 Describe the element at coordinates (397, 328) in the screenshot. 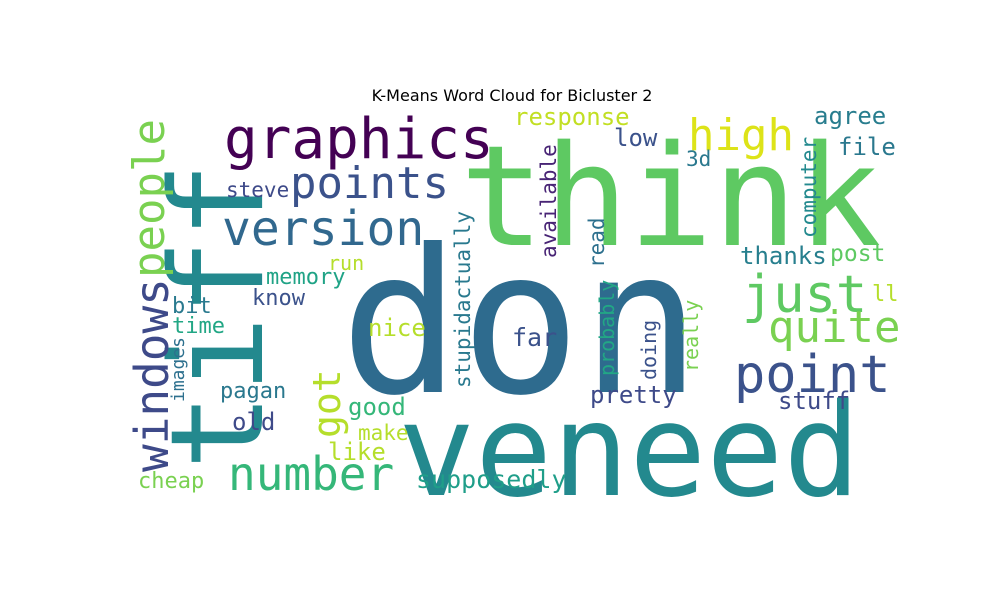

I see `word-nice: nice` at that location.